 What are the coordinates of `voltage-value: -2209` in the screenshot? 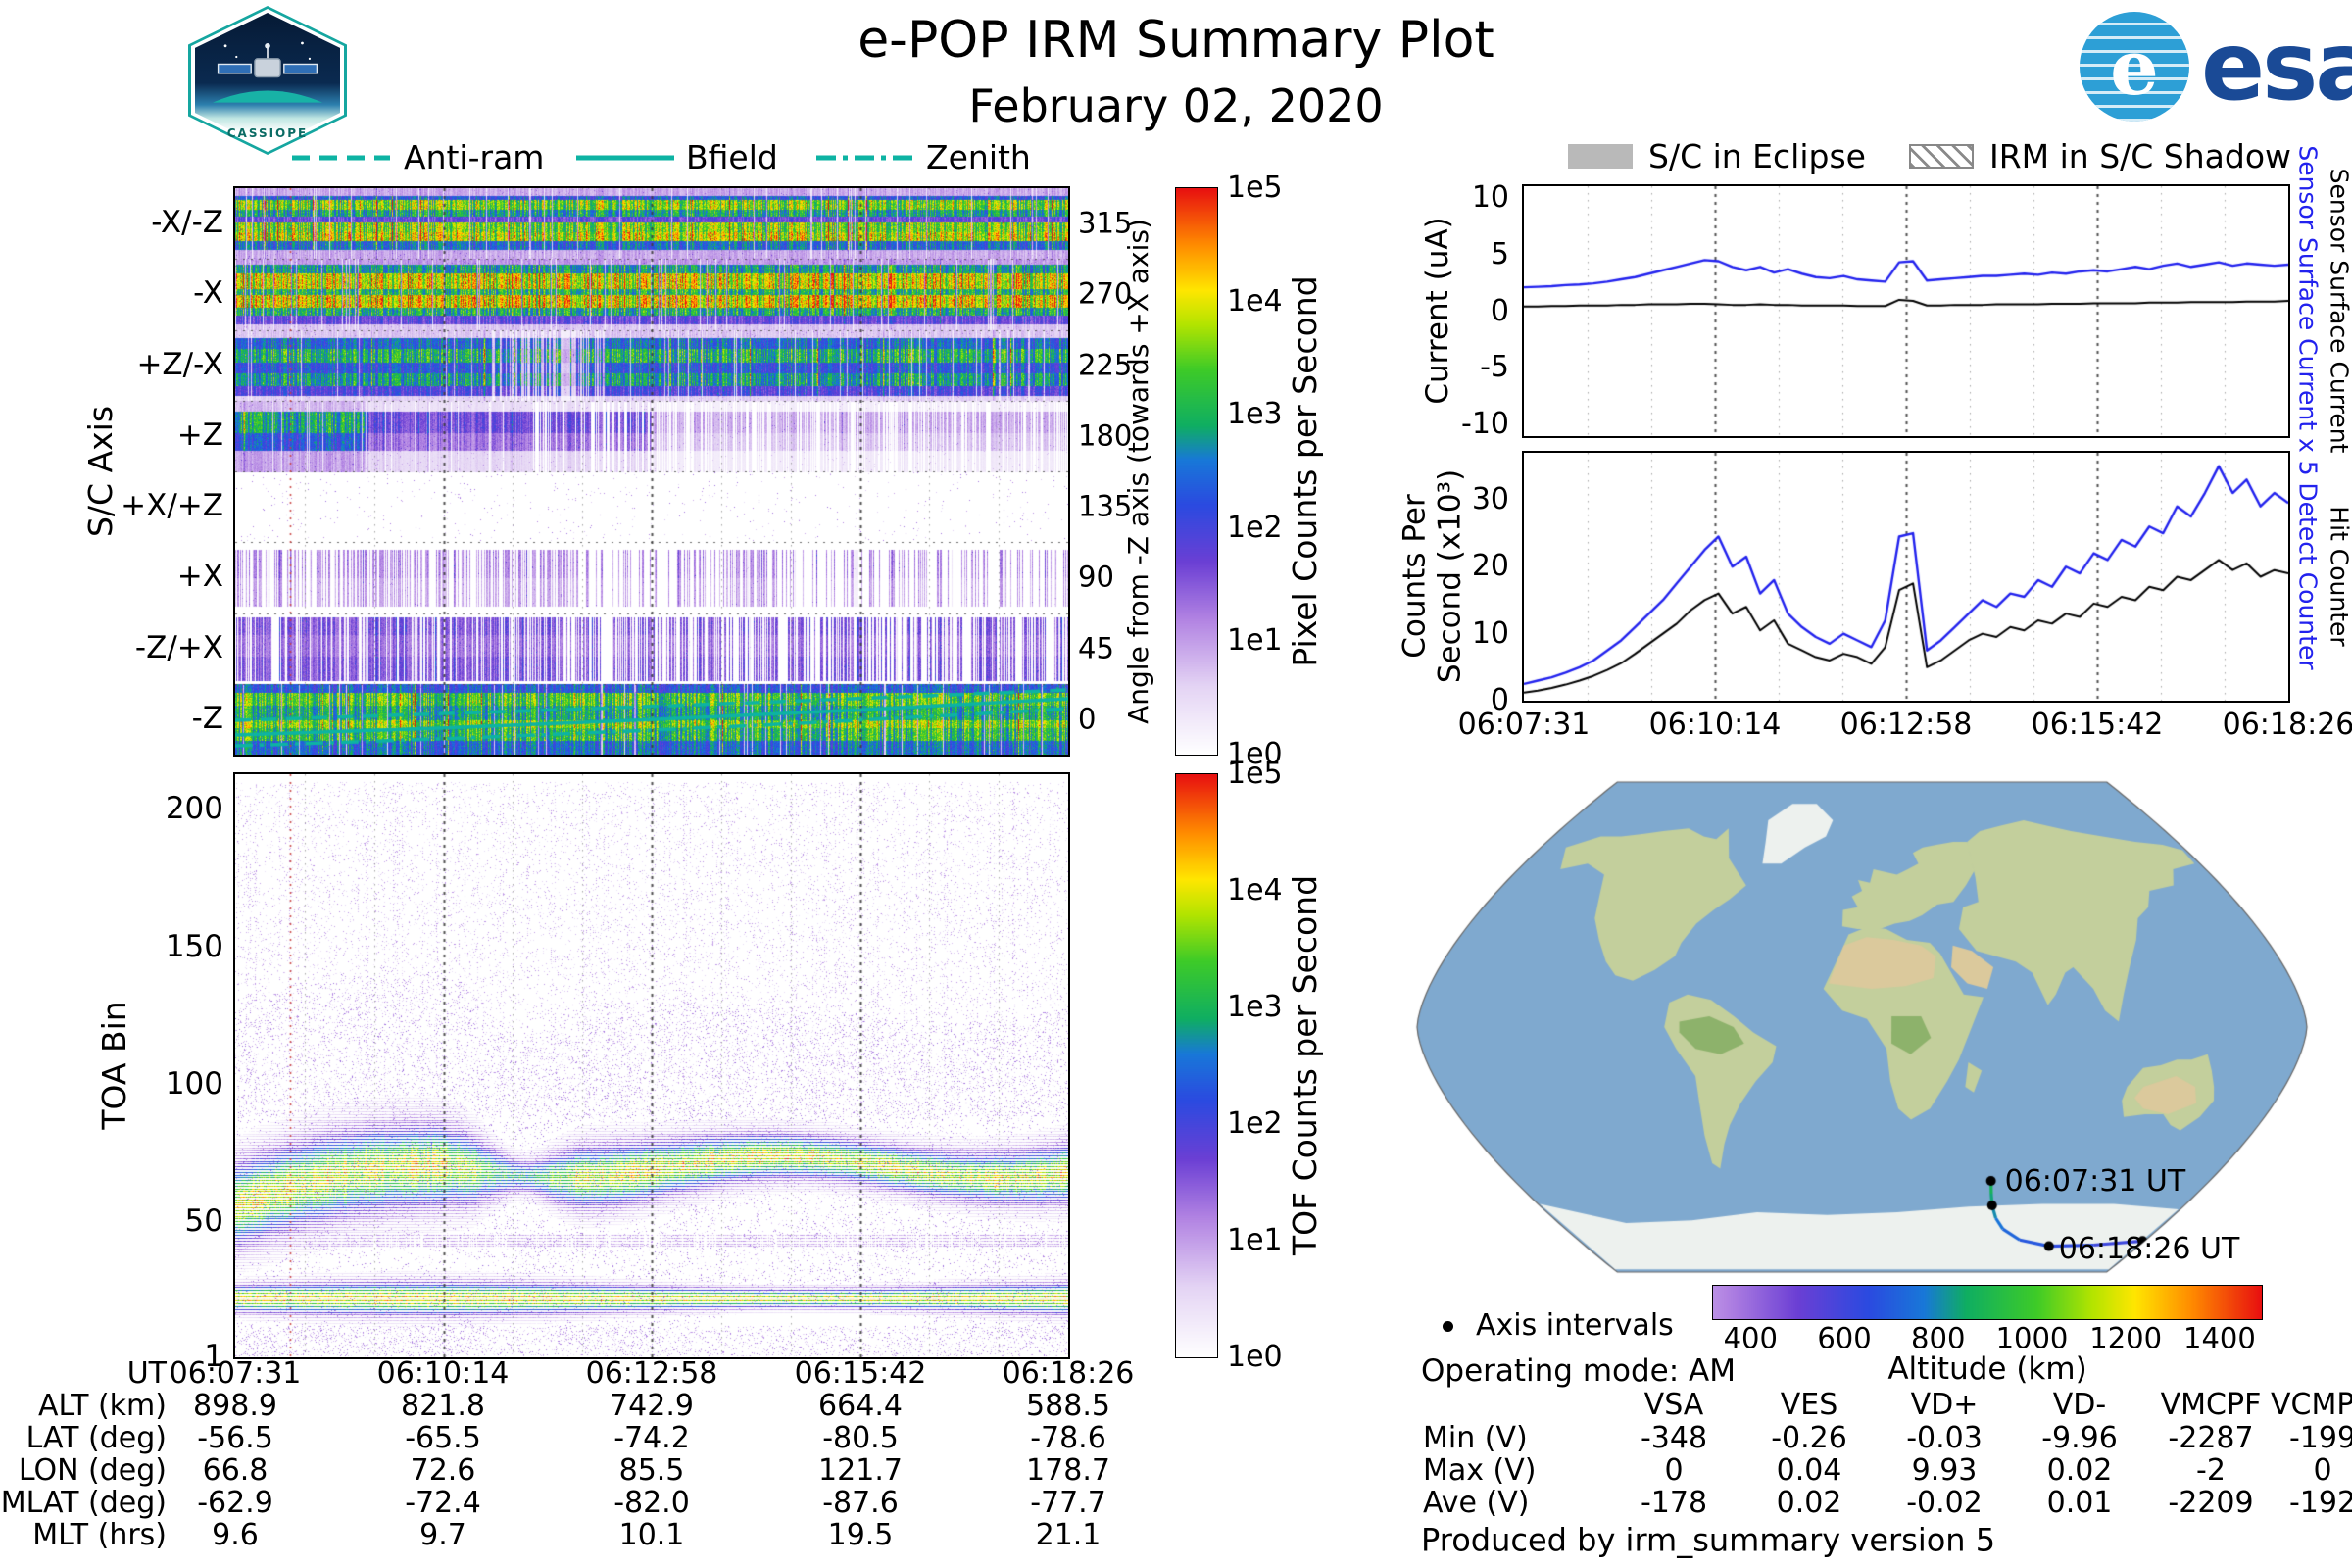 It's located at (2211, 1502).